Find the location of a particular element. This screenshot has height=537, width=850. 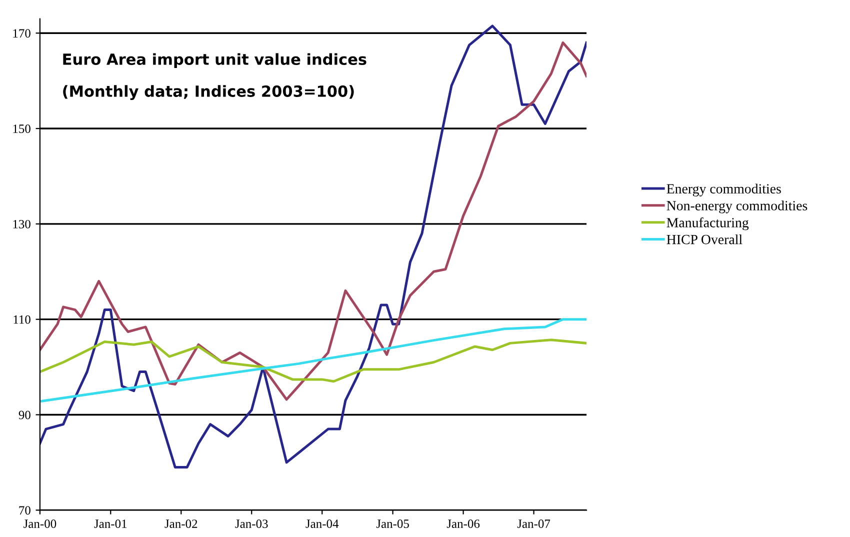

y-tick-label: 130 is located at coordinates (21, 224).